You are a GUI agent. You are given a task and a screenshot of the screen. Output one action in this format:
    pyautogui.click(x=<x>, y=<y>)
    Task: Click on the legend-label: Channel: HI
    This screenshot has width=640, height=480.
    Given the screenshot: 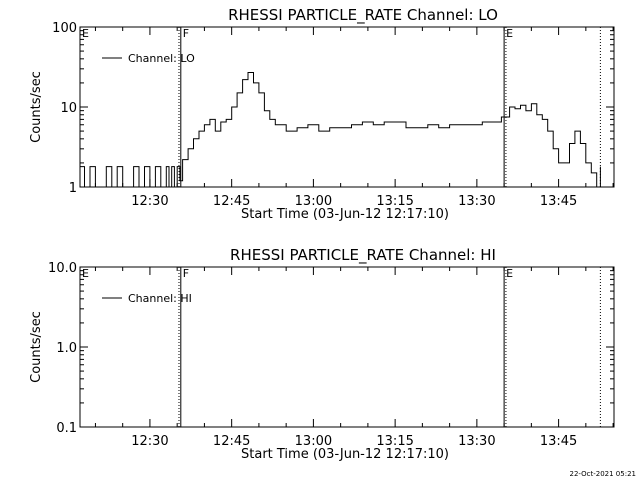 What is the action you would take?
    pyautogui.click(x=160, y=298)
    